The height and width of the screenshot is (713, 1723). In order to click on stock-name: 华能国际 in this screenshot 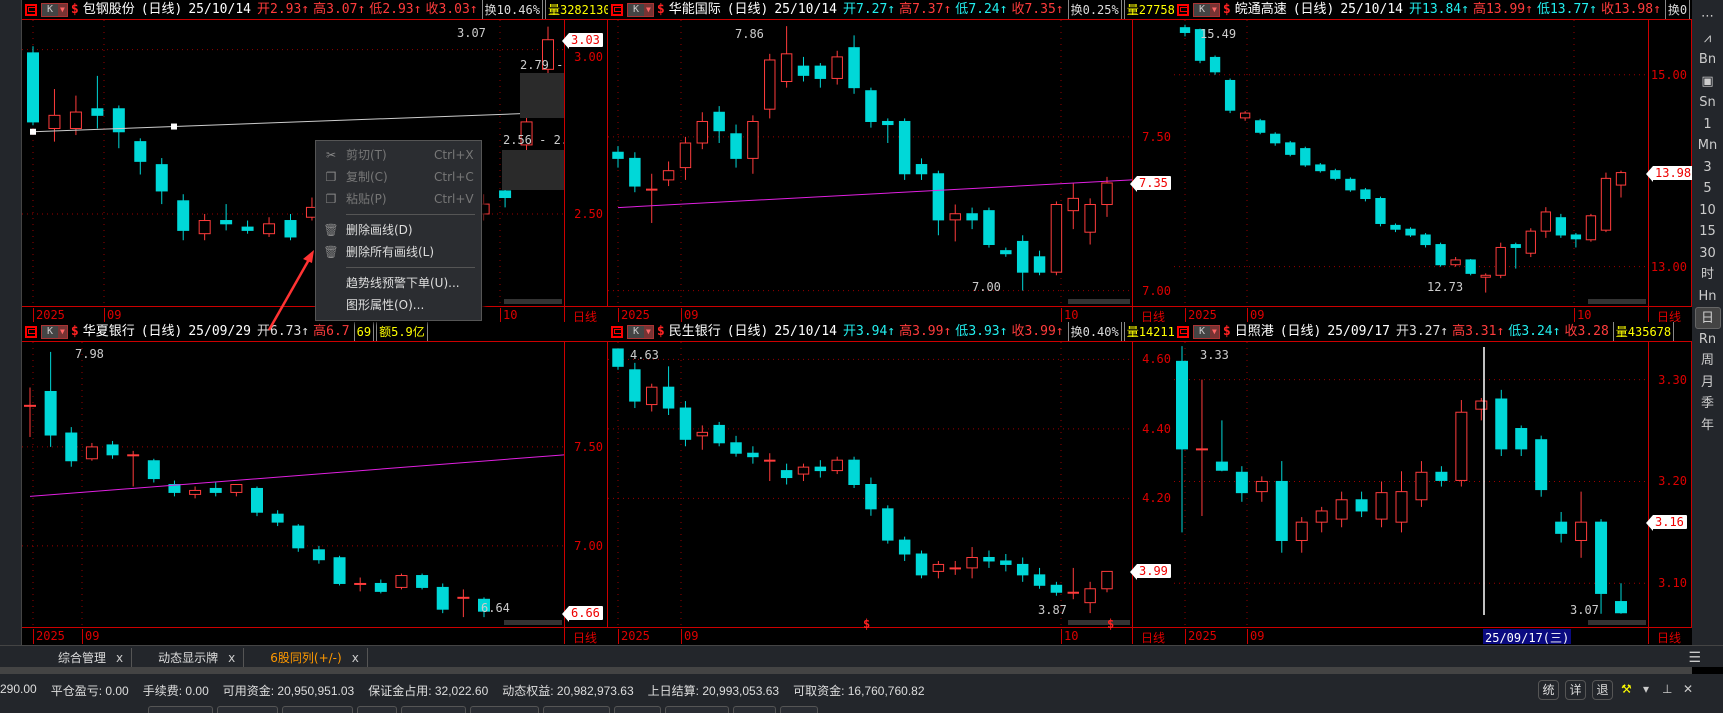, I will do `click(694, 9)`.